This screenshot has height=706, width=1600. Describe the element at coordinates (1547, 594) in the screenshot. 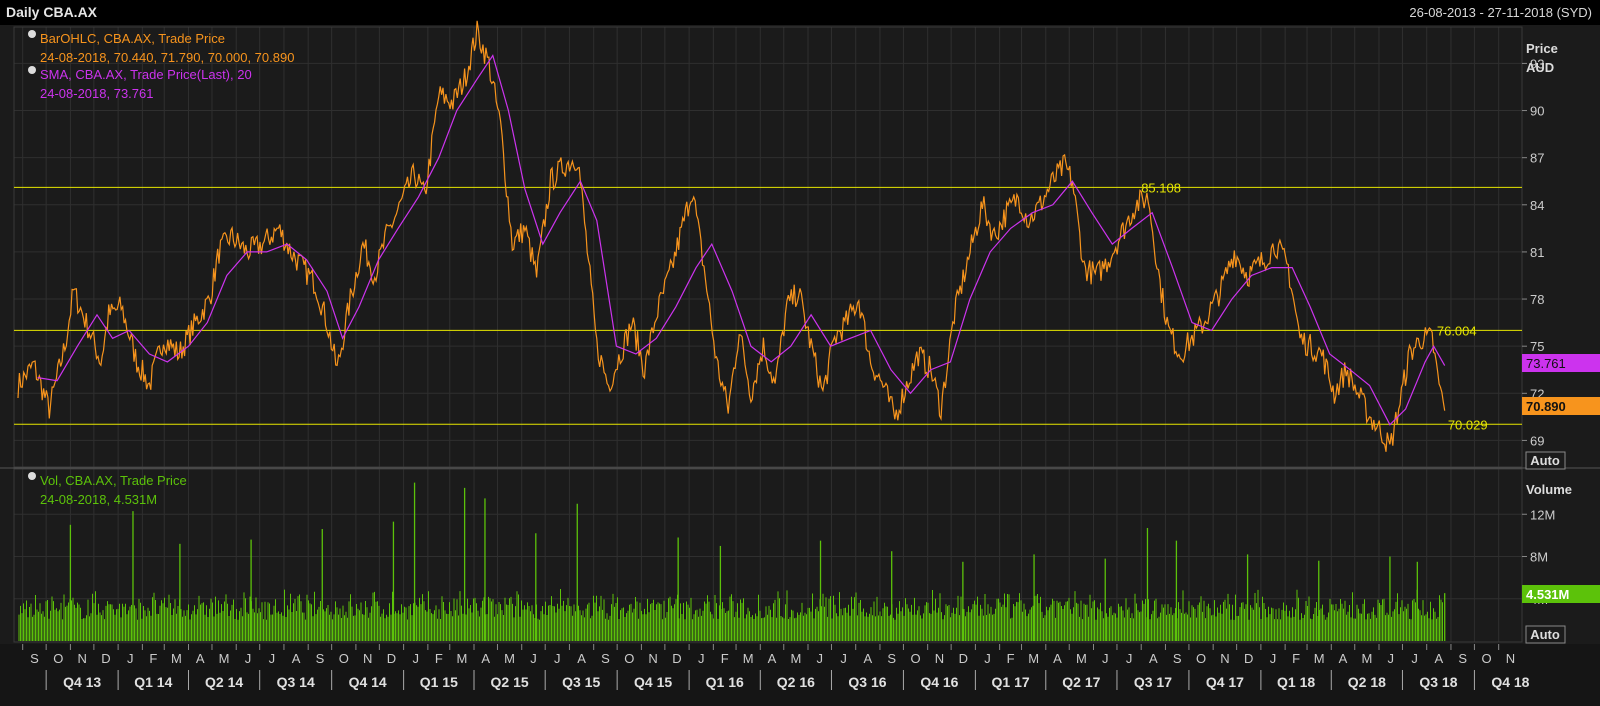

I see `volume-last-value: 4.531M` at that location.